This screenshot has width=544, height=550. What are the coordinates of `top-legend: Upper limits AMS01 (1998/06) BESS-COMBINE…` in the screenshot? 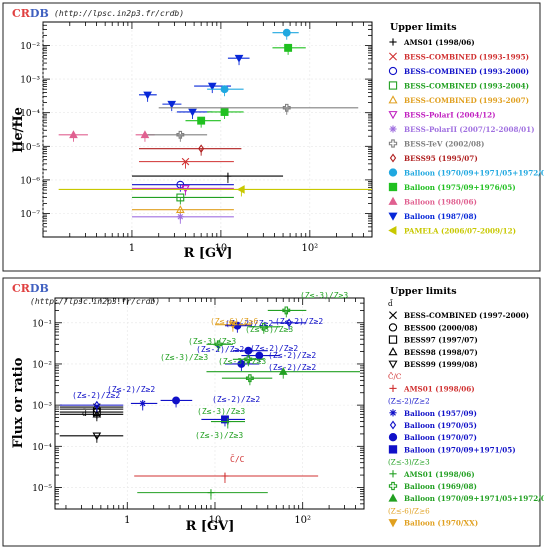 It's located at (466, 129).